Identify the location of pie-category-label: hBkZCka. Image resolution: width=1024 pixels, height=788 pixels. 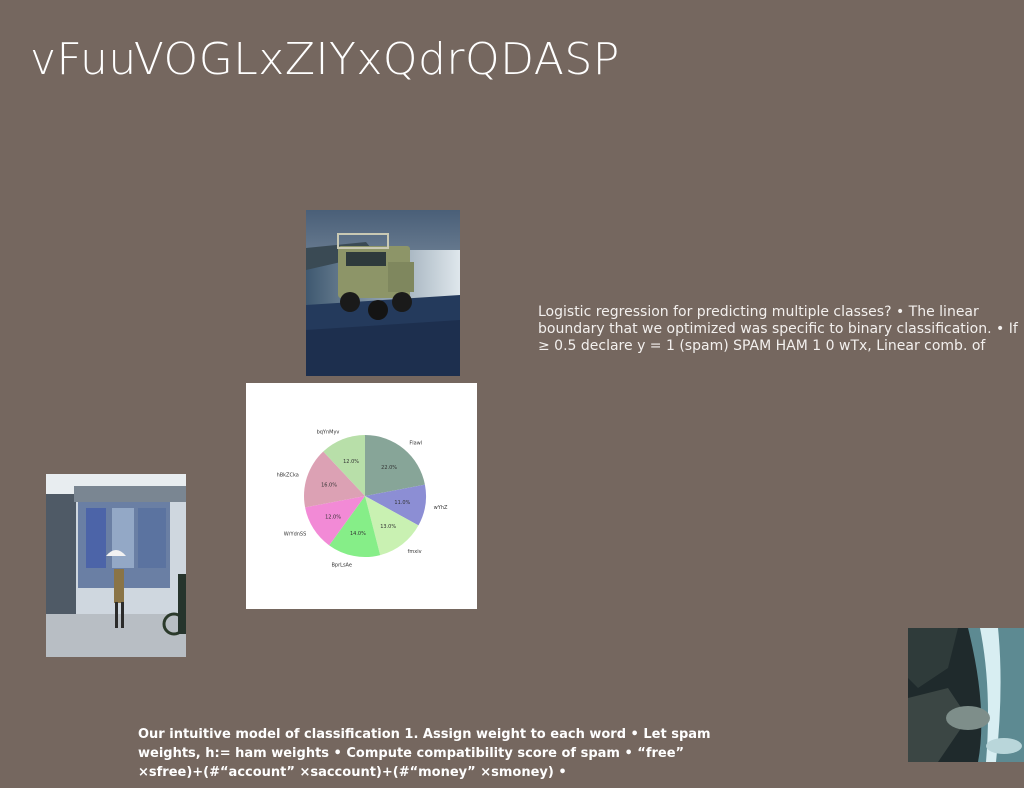
(288, 476).